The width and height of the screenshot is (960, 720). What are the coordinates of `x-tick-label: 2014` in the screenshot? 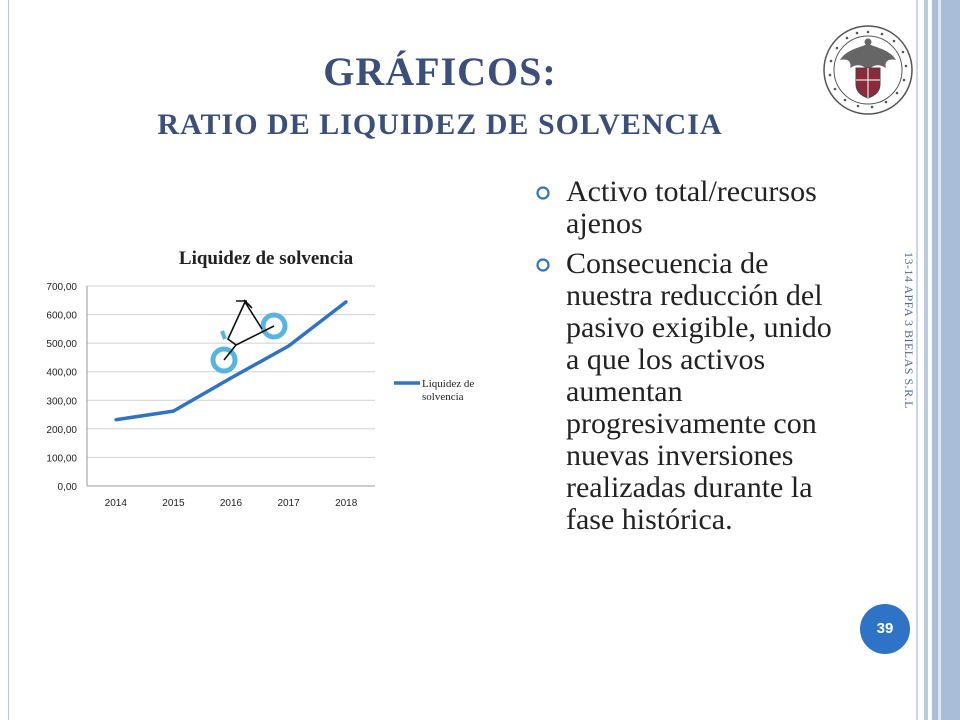 It's located at (116, 503).